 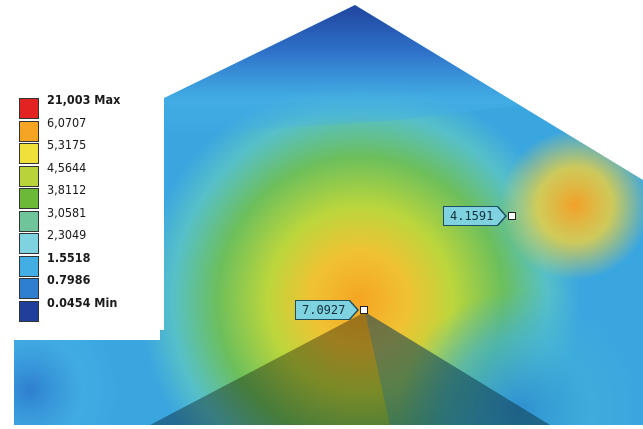 What do you see at coordinates (82, 302) in the screenshot?
I see `legend-label: 0.0454 Min` at bounding box center [82, 302].